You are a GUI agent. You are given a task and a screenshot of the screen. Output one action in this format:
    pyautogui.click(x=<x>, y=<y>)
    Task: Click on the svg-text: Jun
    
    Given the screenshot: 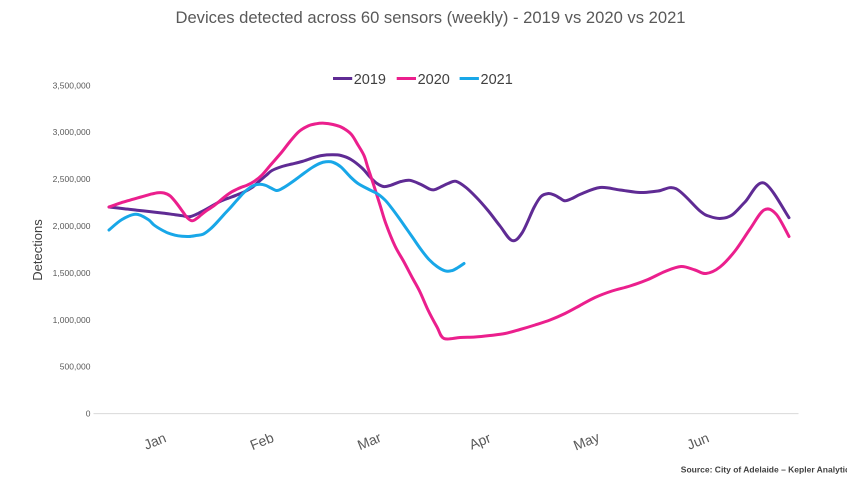 What is the action you would take?
    pyautogui.click(x=697, y=440)
    